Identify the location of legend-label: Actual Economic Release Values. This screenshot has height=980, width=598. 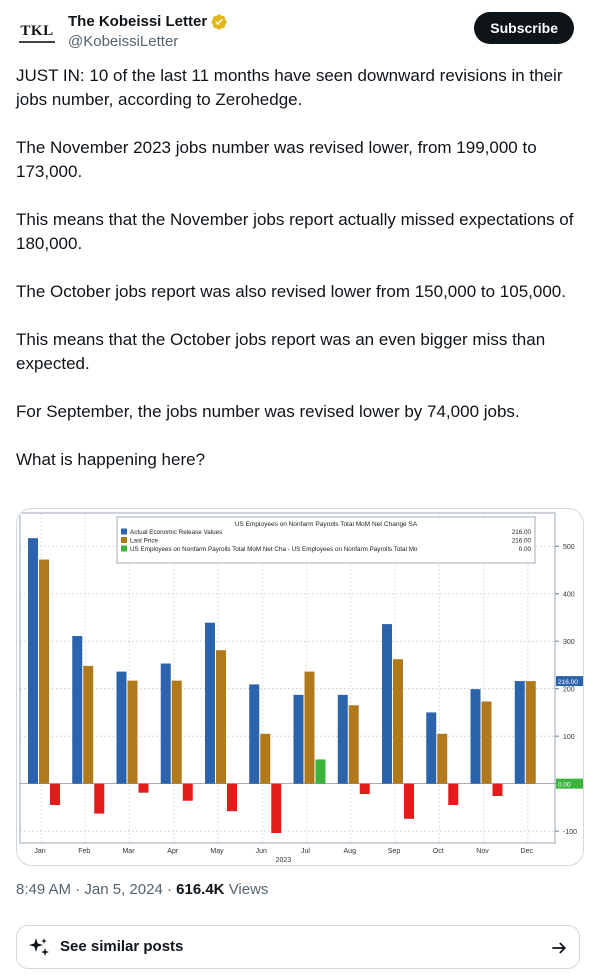
(176, 532).